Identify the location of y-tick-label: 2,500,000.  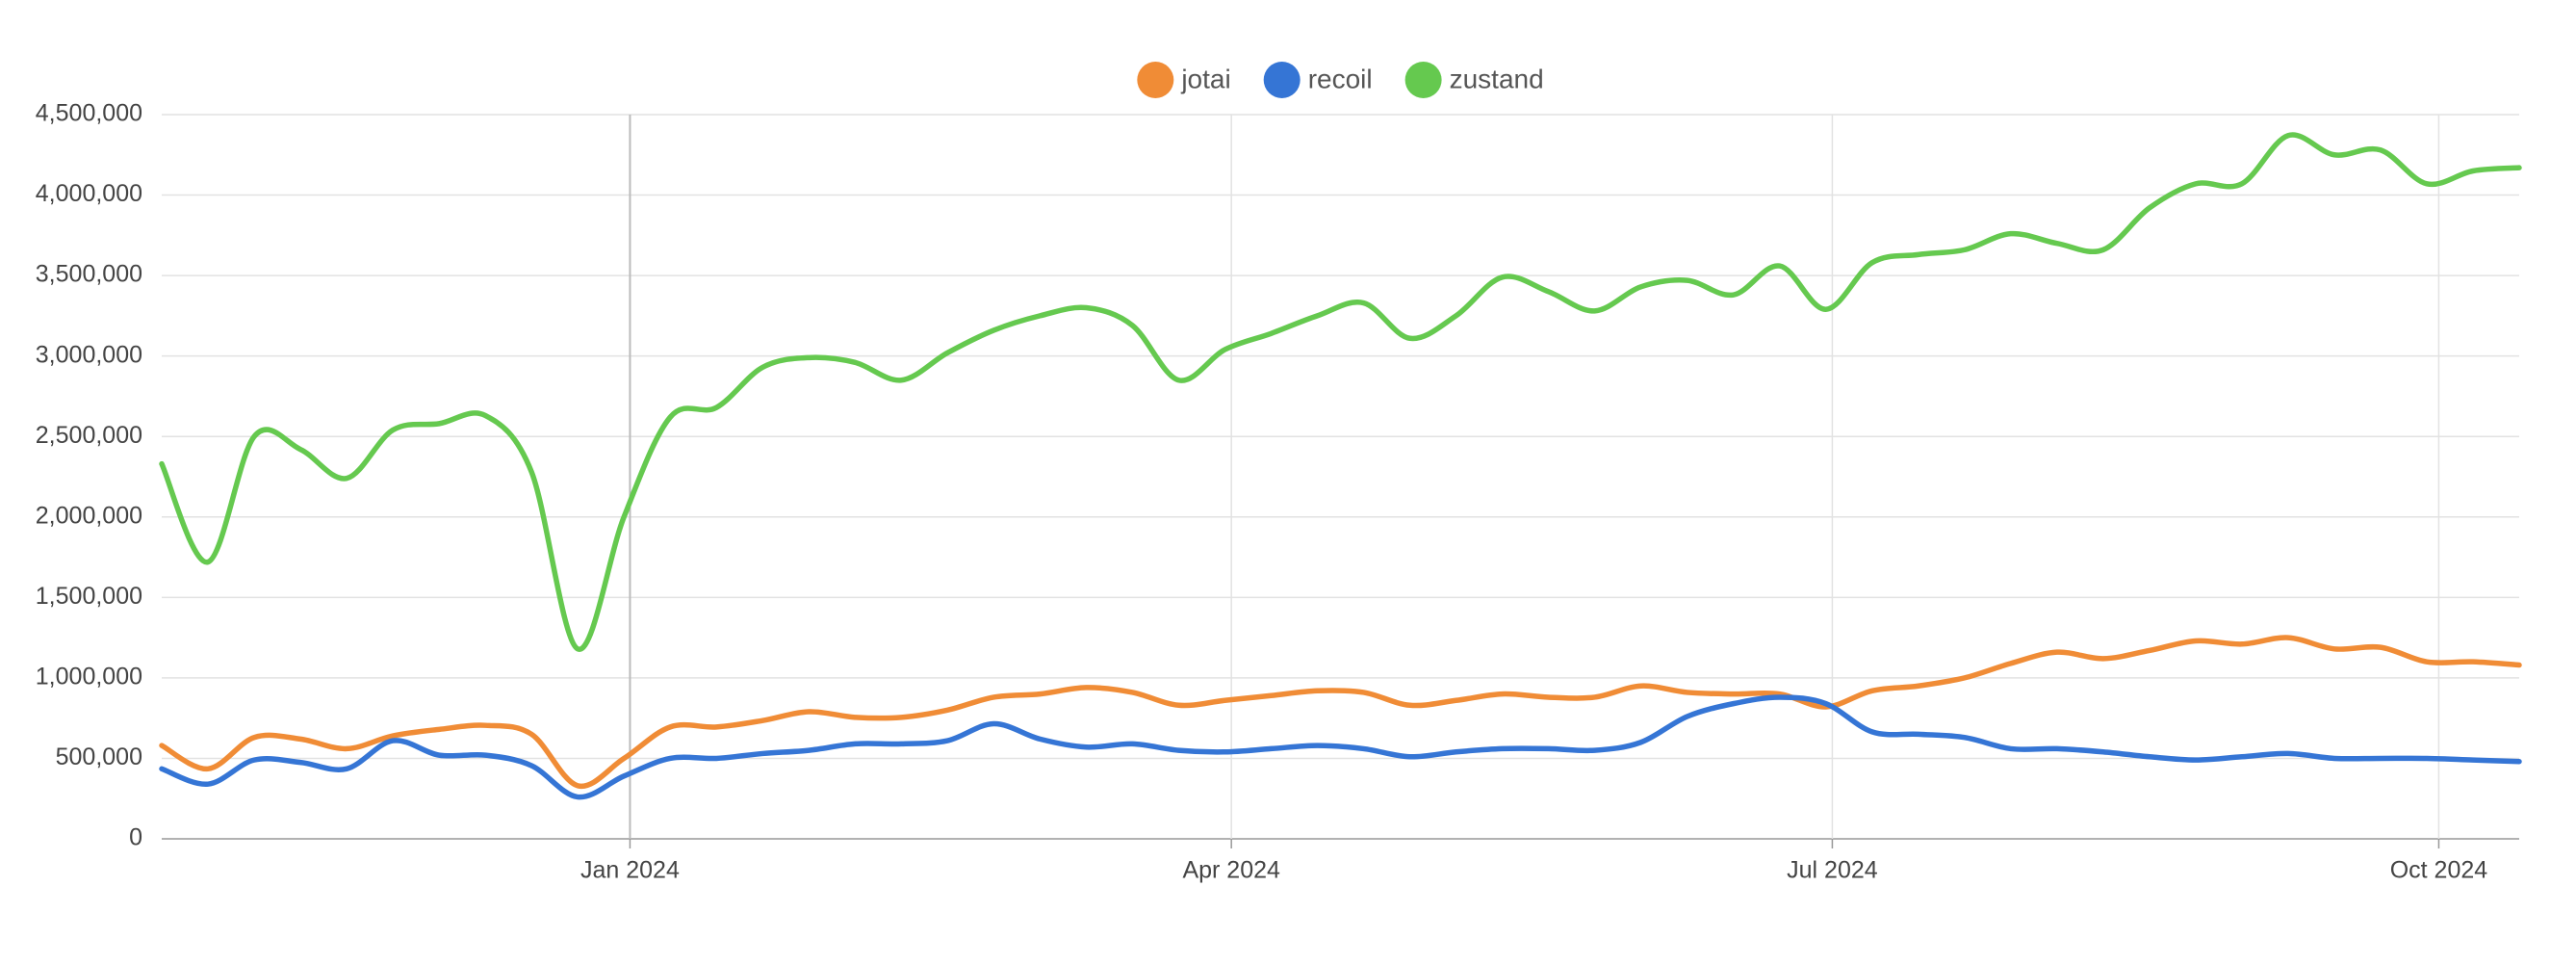
(89, 435).